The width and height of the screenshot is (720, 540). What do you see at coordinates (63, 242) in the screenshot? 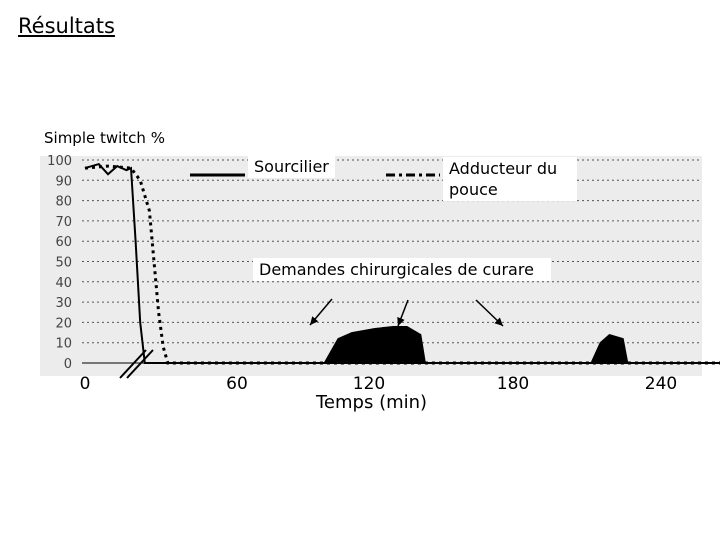
I see `y-tick-label: 60` at bounding box center [63, 242].